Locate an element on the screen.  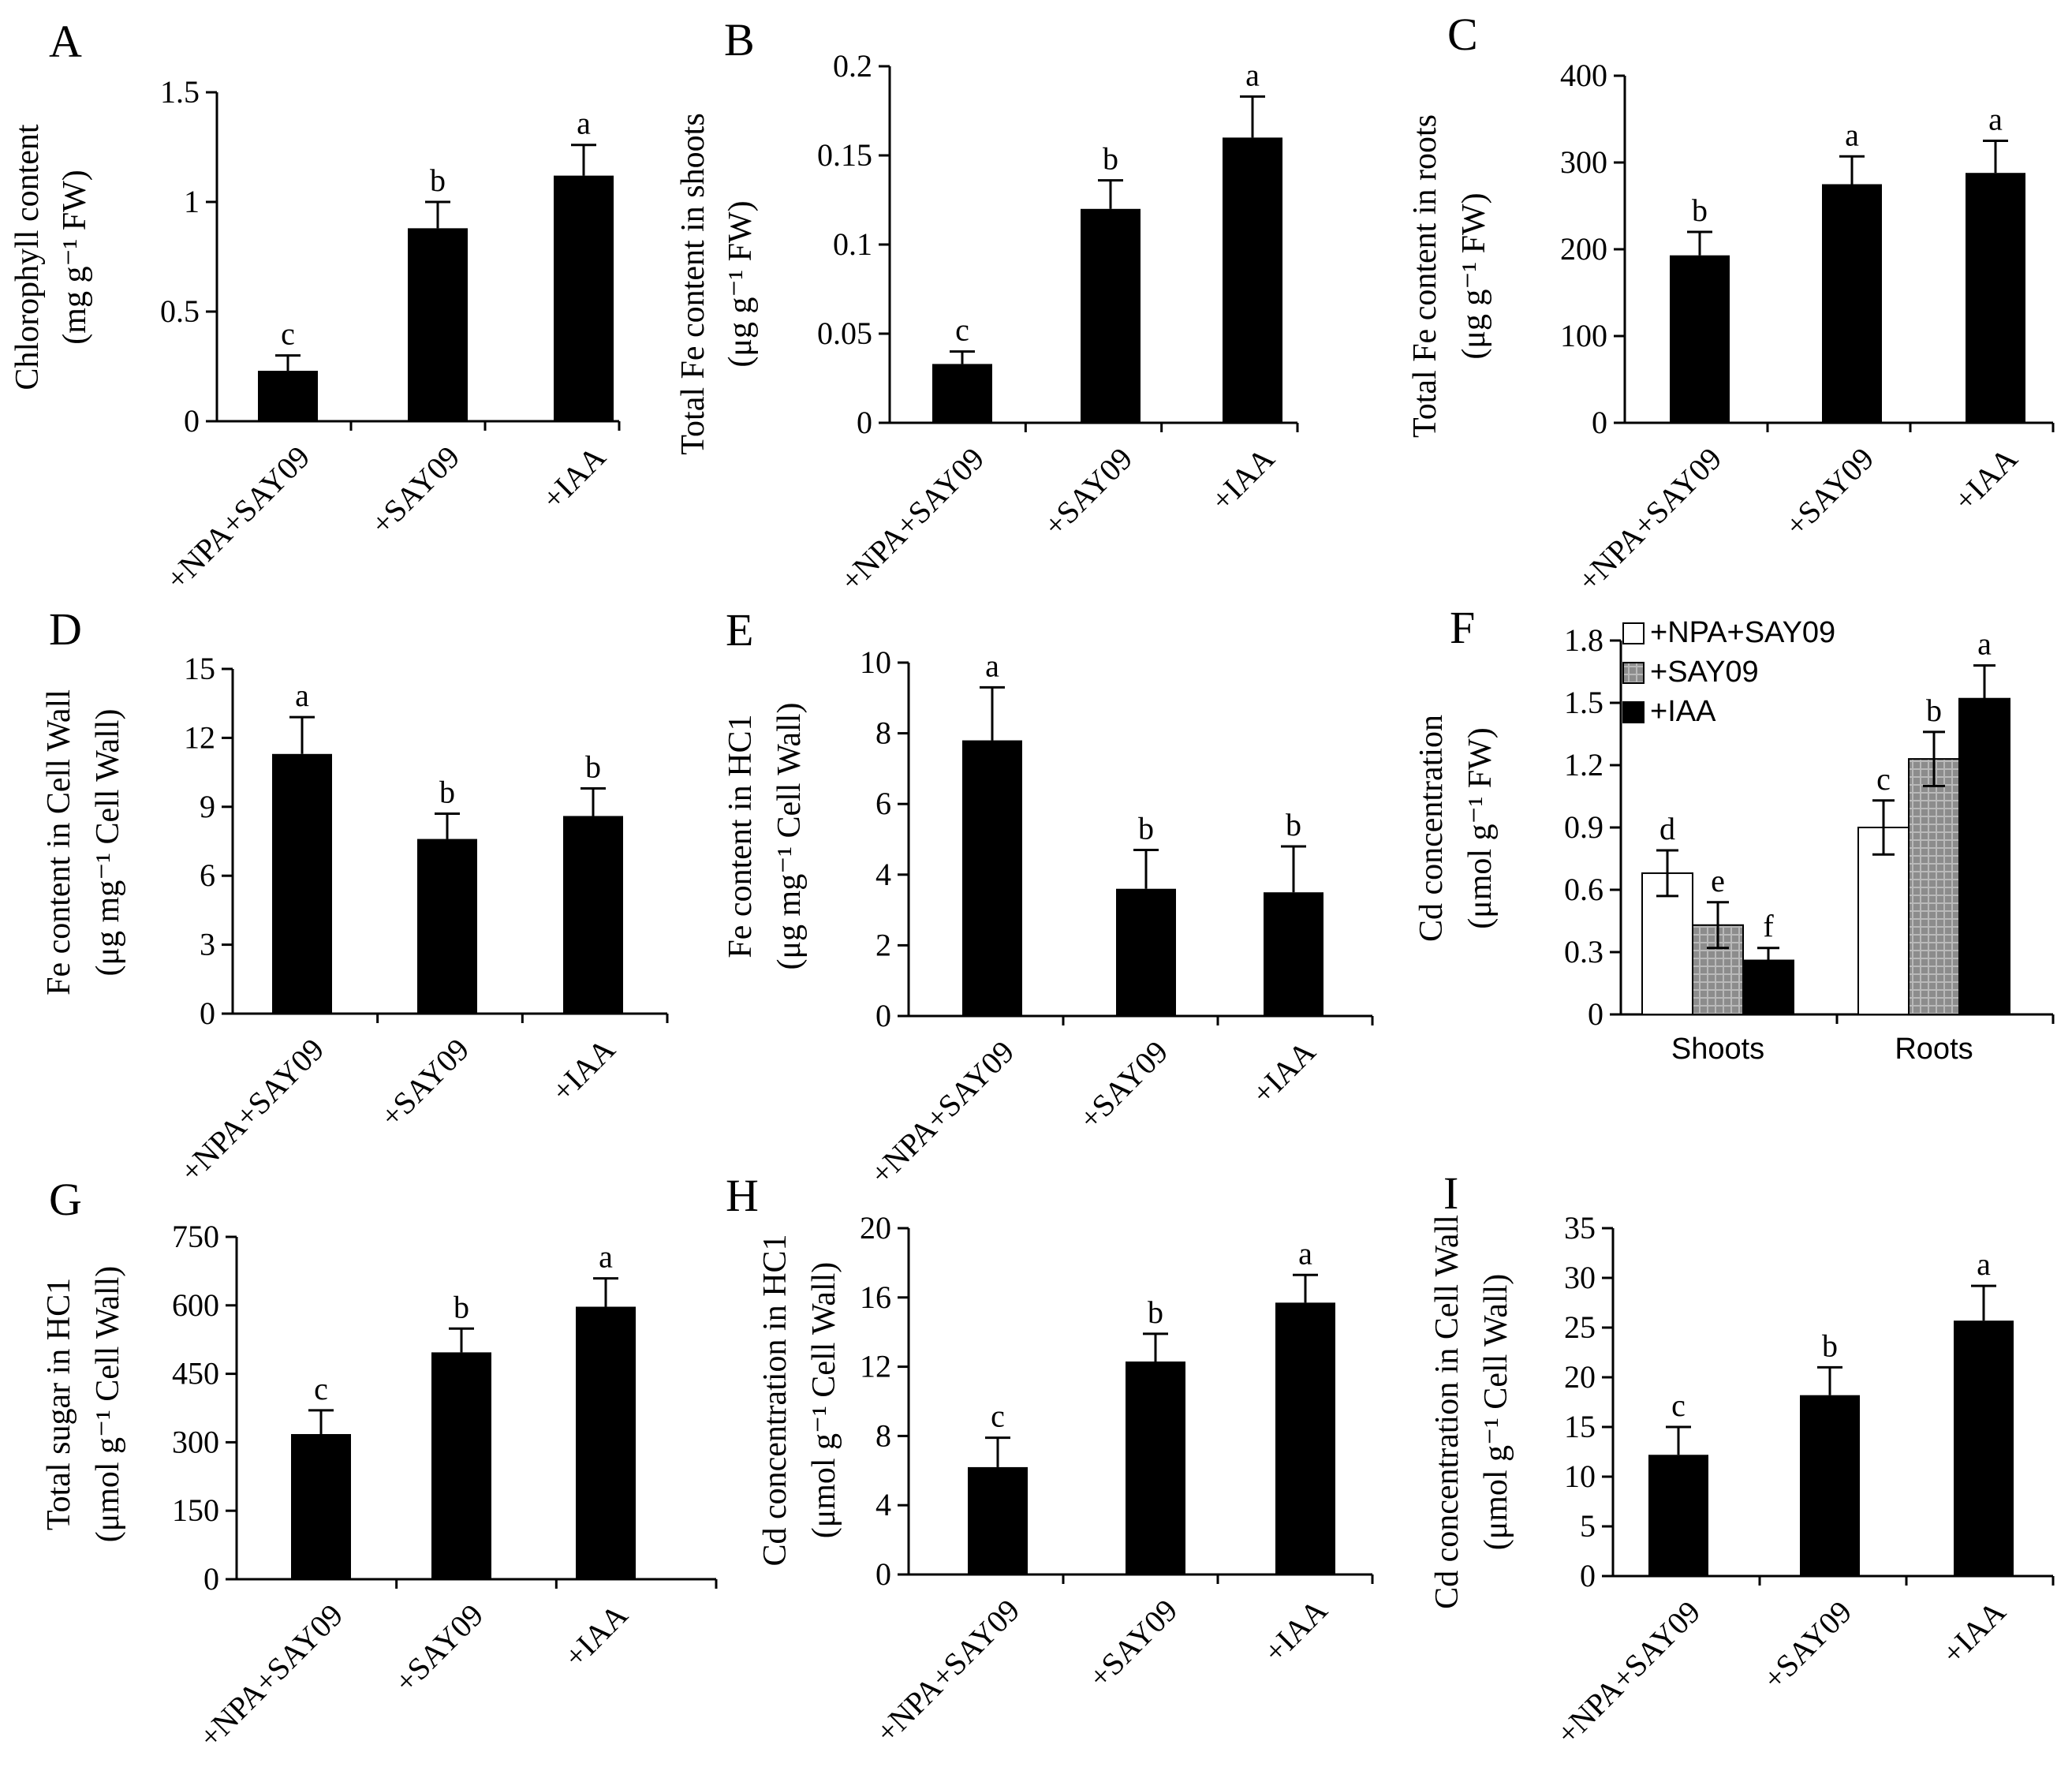
legend-label: +NPA+SAY09 is located at coordinates (1742, 632).